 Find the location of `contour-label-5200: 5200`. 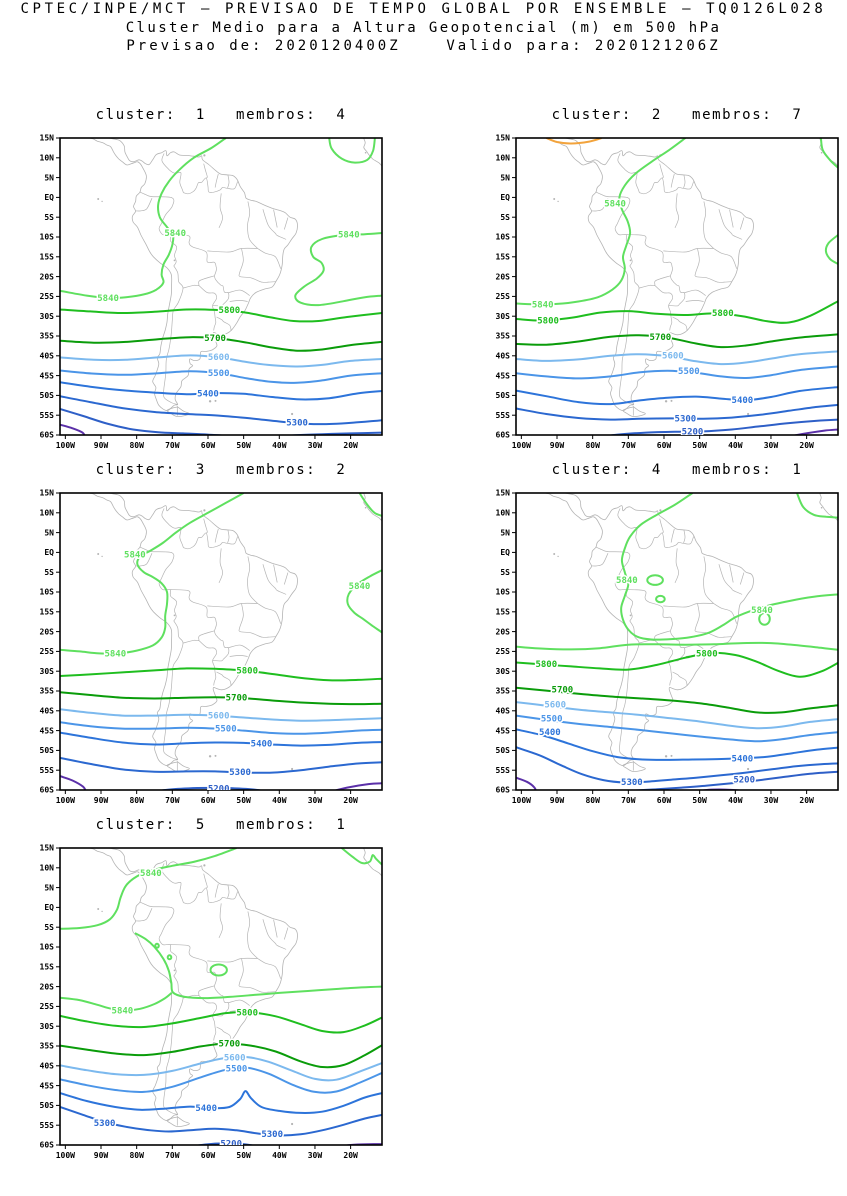

contour-label-5200: 5200 is located at coordinates (219, 789).